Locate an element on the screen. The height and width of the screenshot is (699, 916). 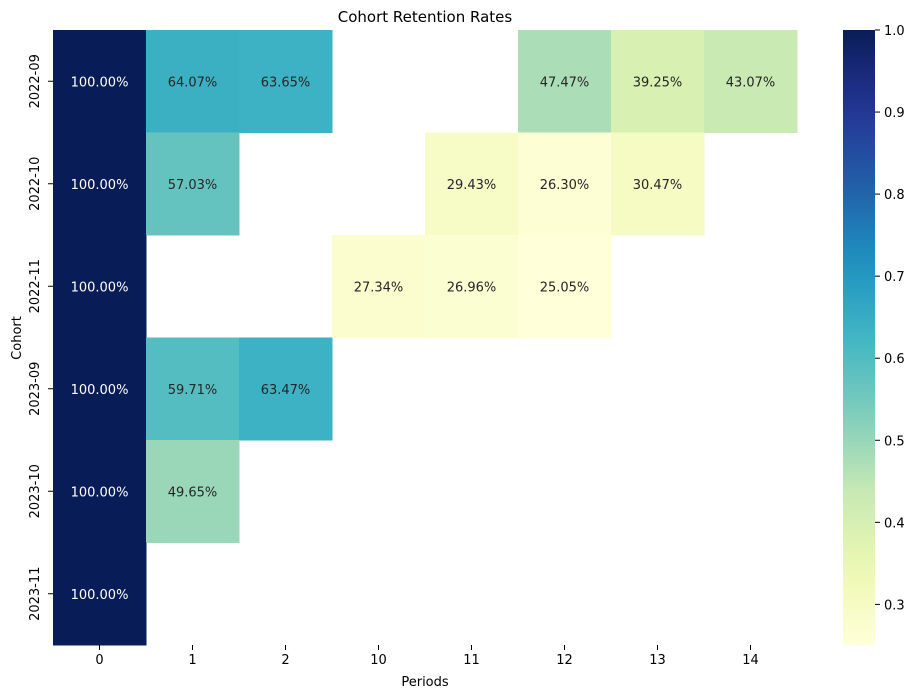
cell-label: 26.30% is located at coordinates (565, 185).